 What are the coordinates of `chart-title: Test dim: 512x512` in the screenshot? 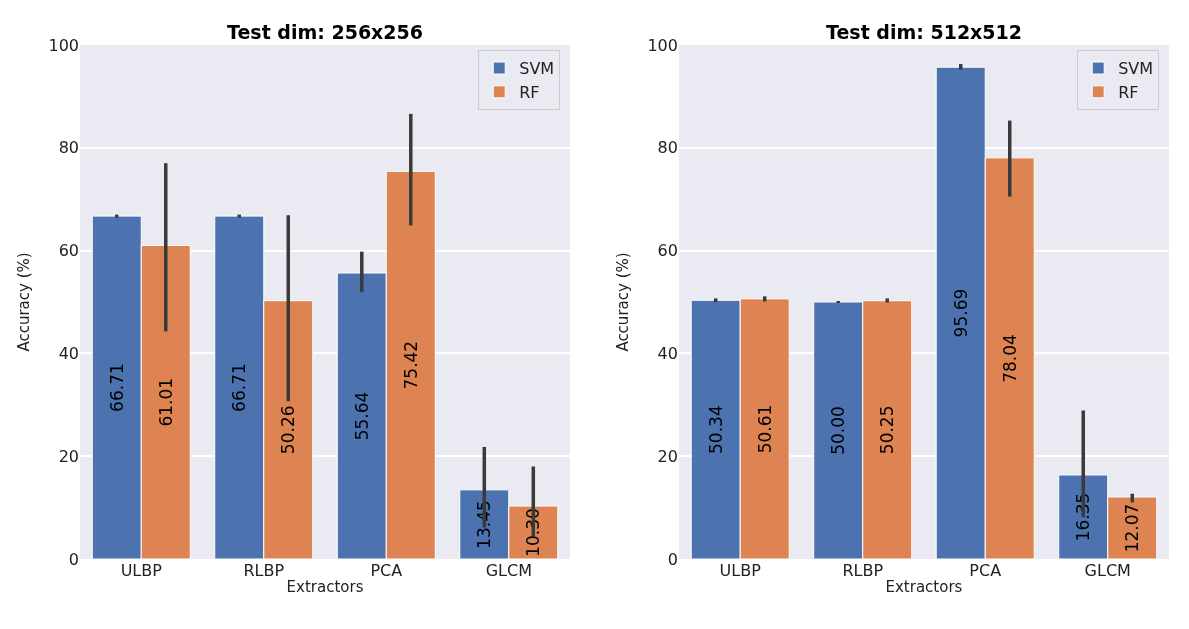 It's located at (924, 32).